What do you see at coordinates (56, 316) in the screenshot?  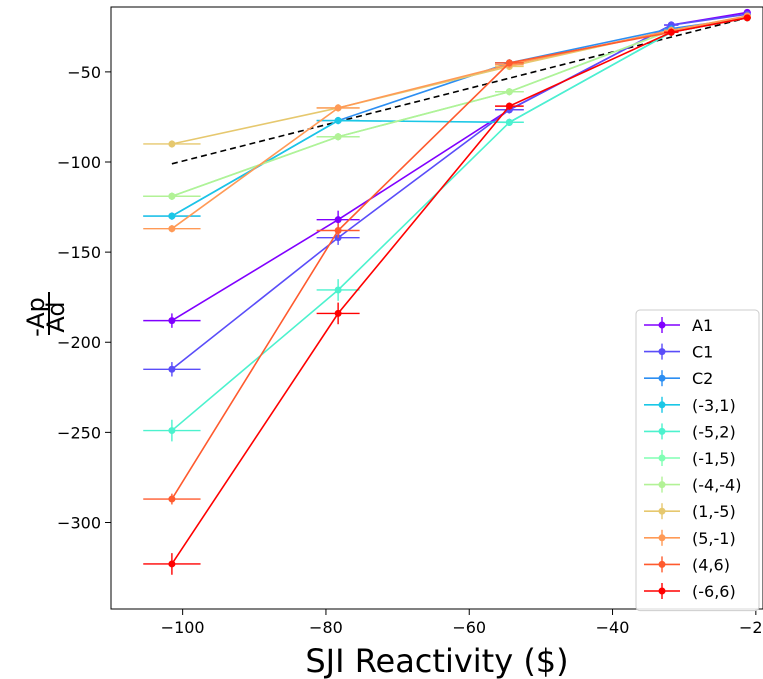 I see `y-axis-title-denominator: Ad` at bounding box center [56, 316].